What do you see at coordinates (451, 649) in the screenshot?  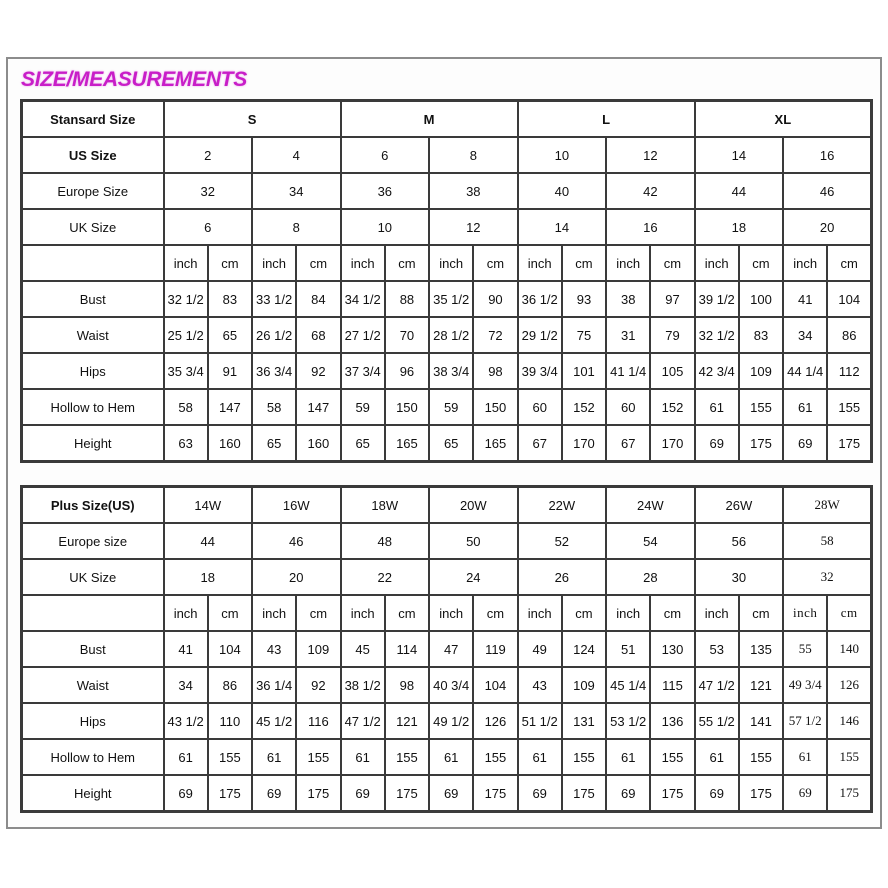 I see `measure-value: 47` at bounding box center [451, 649].